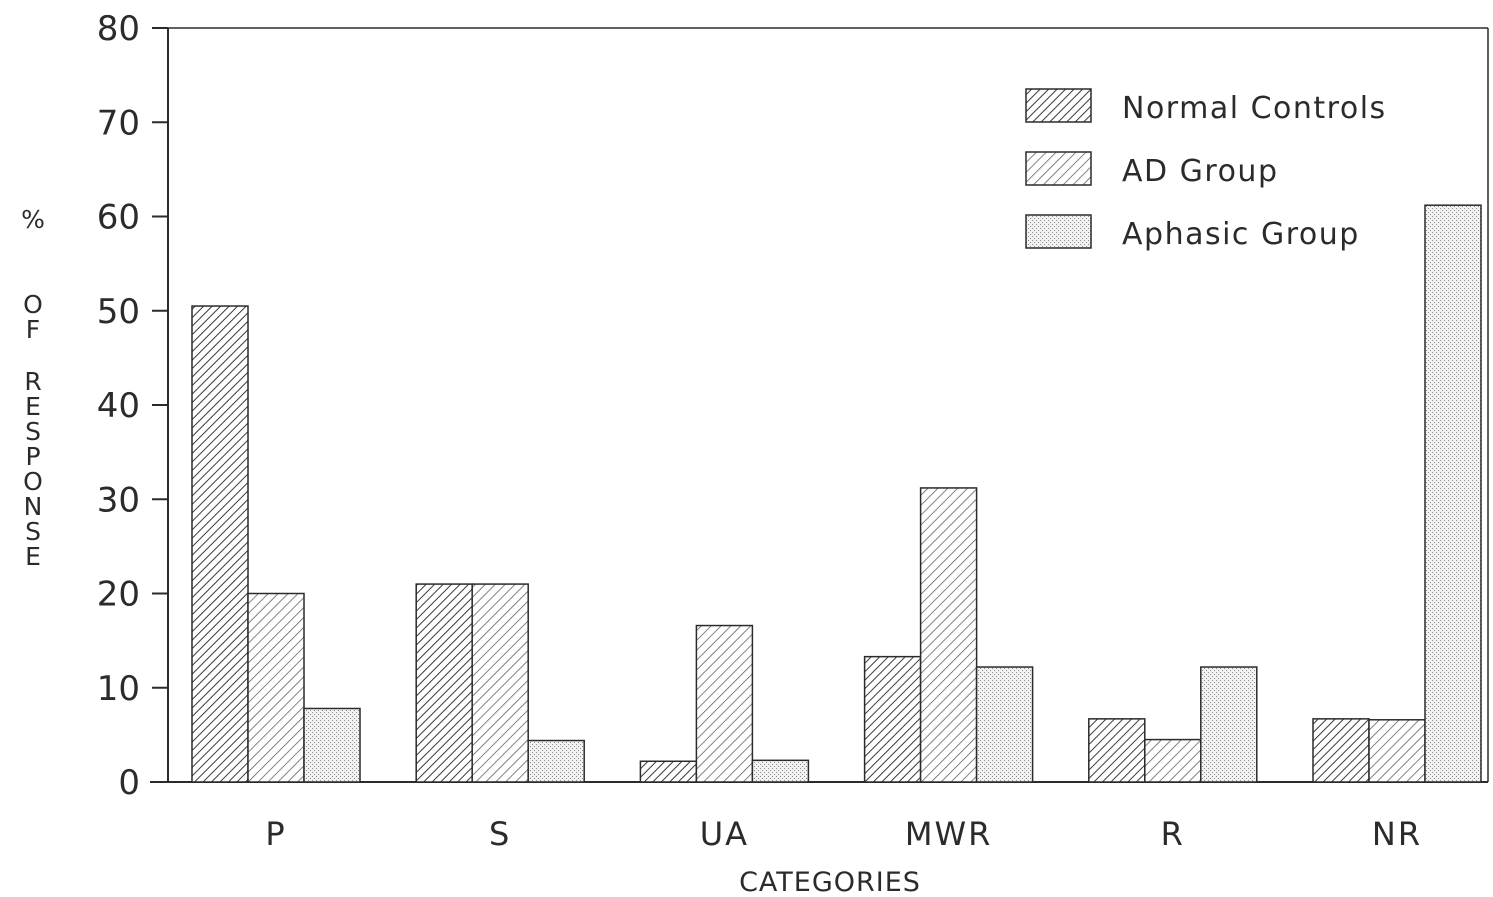 This screenshot has width=1493, height=897. What do you see at coordinates (948, 834) in the screenshot?
I see `x-tick-label: MWR` at bounding box center [948, 834].